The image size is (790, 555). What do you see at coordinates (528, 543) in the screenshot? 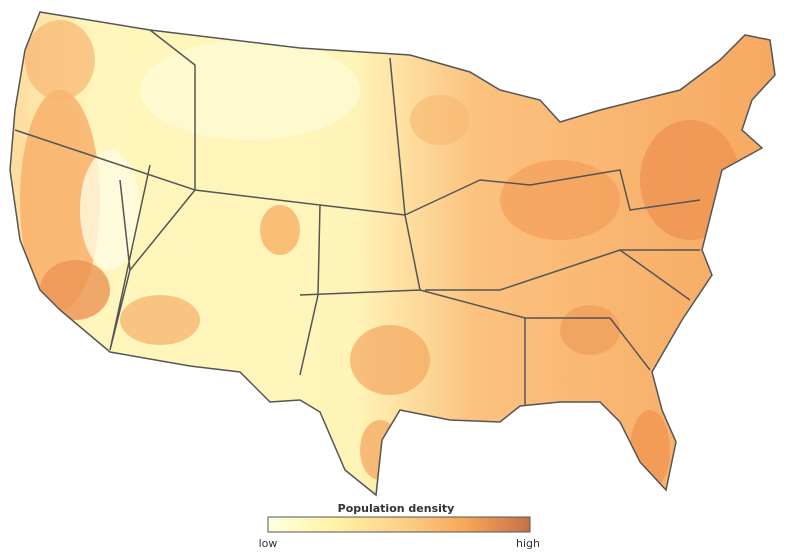
I see `legend-high-label: high` at bounding box center [528, 543].